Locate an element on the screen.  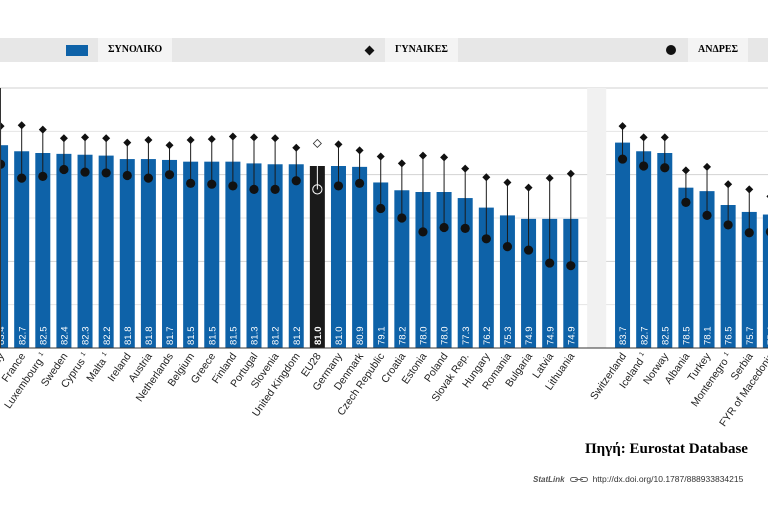
data-label: 77.3 is located at coordinates (466, 336).